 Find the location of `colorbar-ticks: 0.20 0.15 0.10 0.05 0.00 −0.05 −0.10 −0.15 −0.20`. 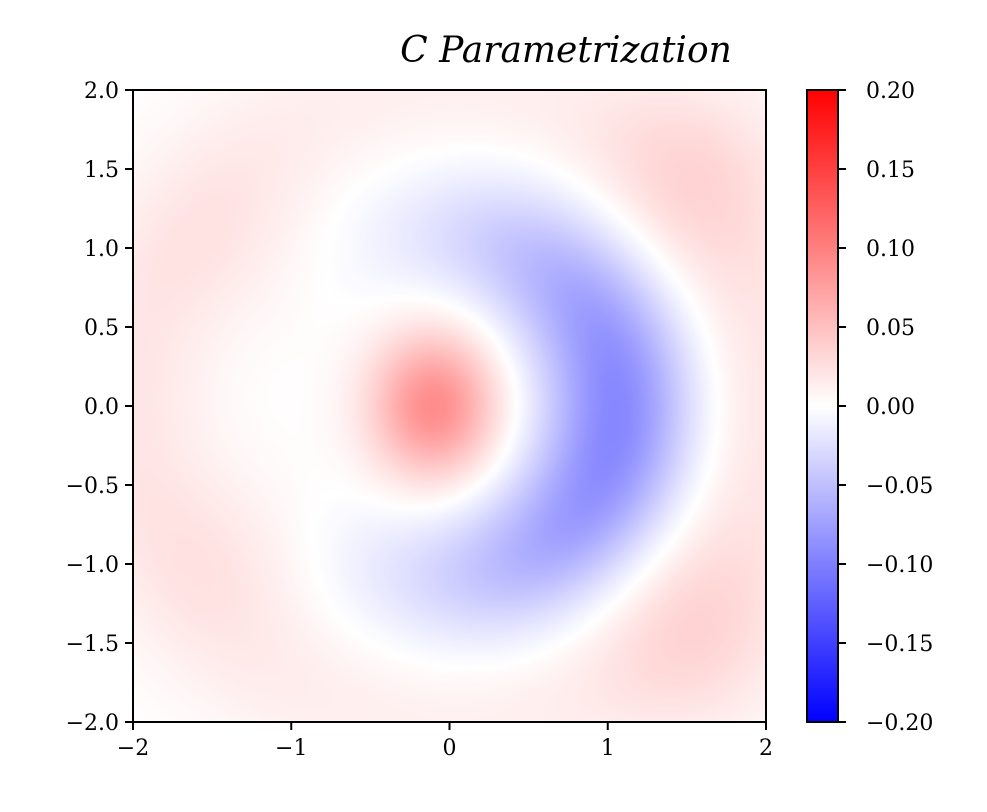

colorbar-ticks: 0.20 0.15 0.10 0.05 0.00 −0.05 −0.10 −0.15 −0.20 is located at coordinates (885, 407).